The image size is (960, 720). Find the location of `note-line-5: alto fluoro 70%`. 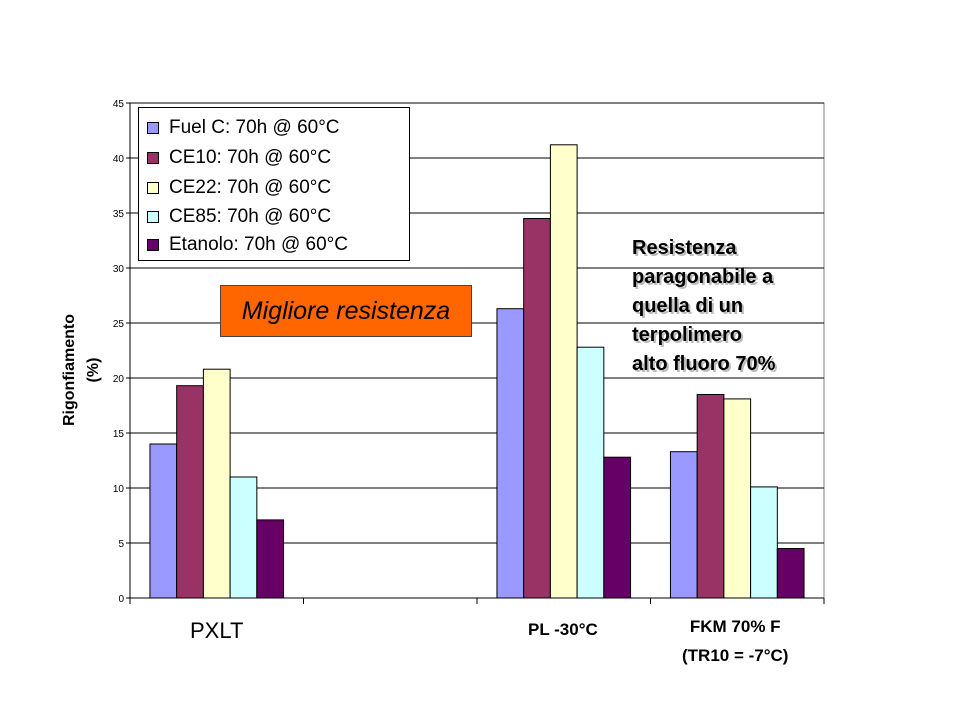

note-line-5: alto fluoro 70% is located at coordinates (704, 364).